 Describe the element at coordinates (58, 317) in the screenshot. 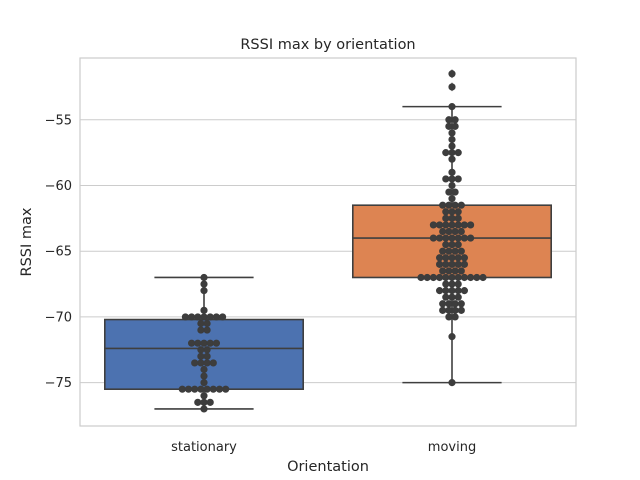

I see `y-tick-label: −70` at that location.